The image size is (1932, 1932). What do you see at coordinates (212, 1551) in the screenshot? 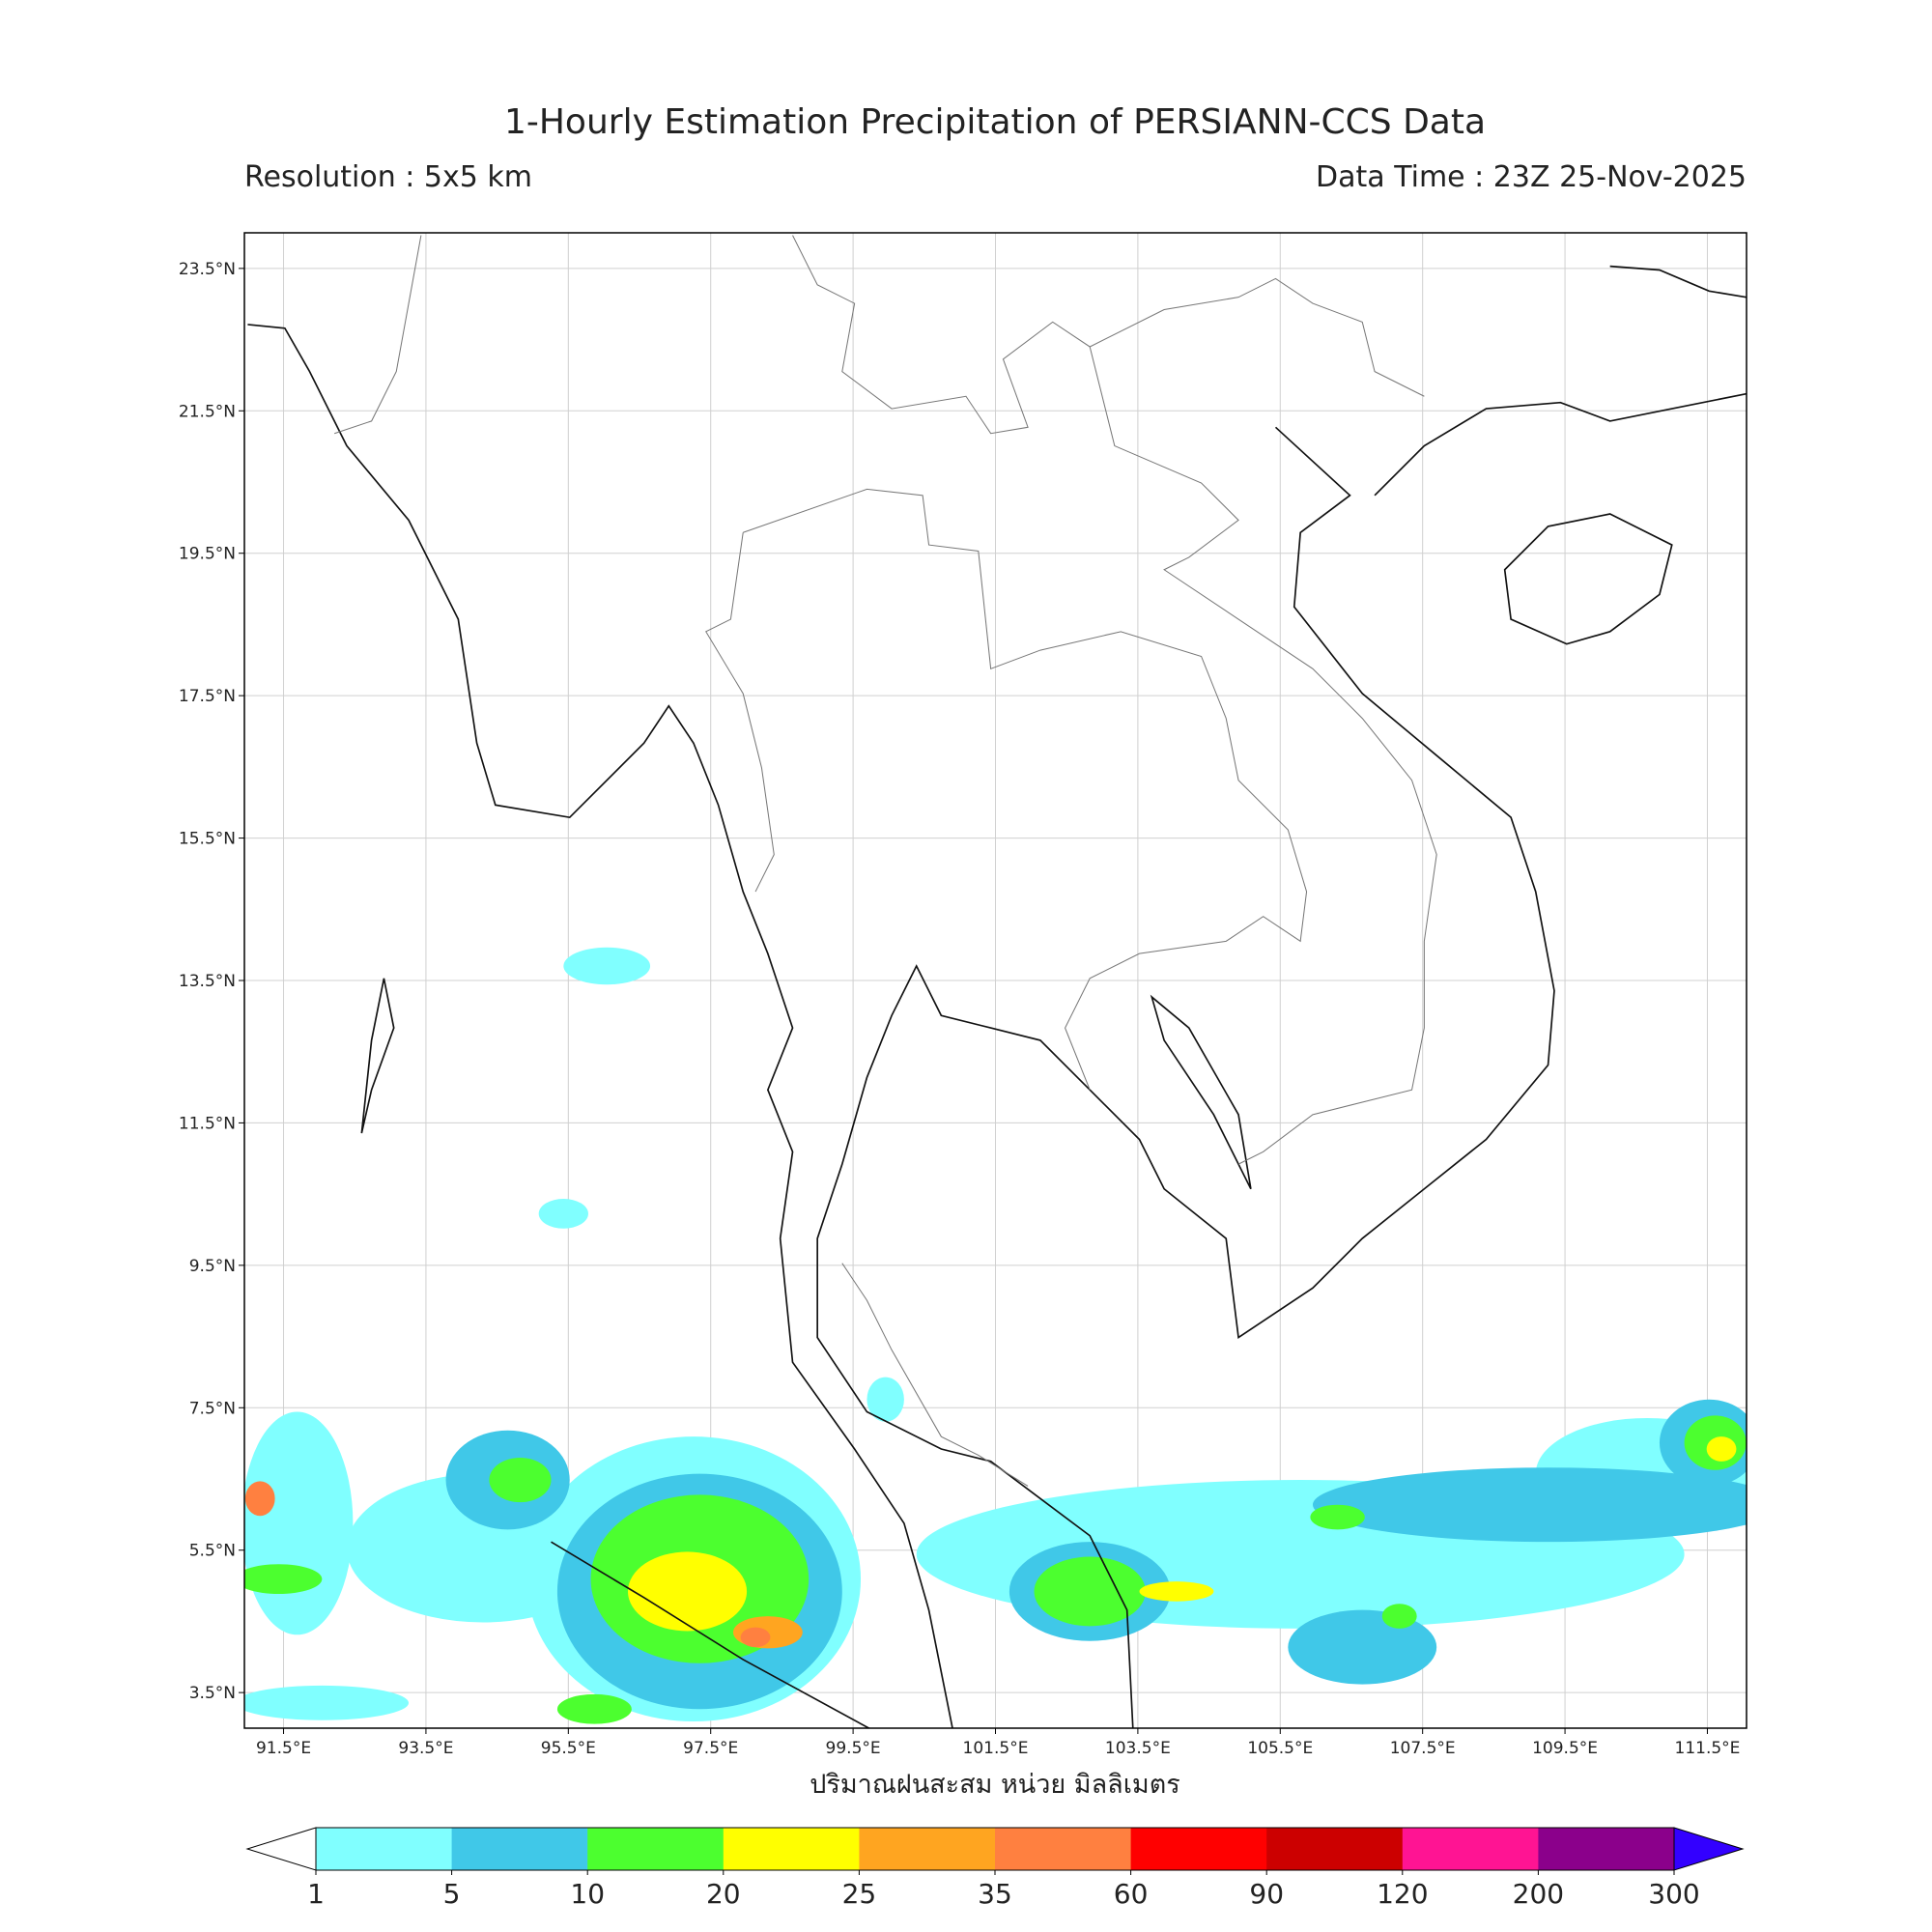
I see `y-tick-label: 5.5°N` at bounding box center [212, 1551].